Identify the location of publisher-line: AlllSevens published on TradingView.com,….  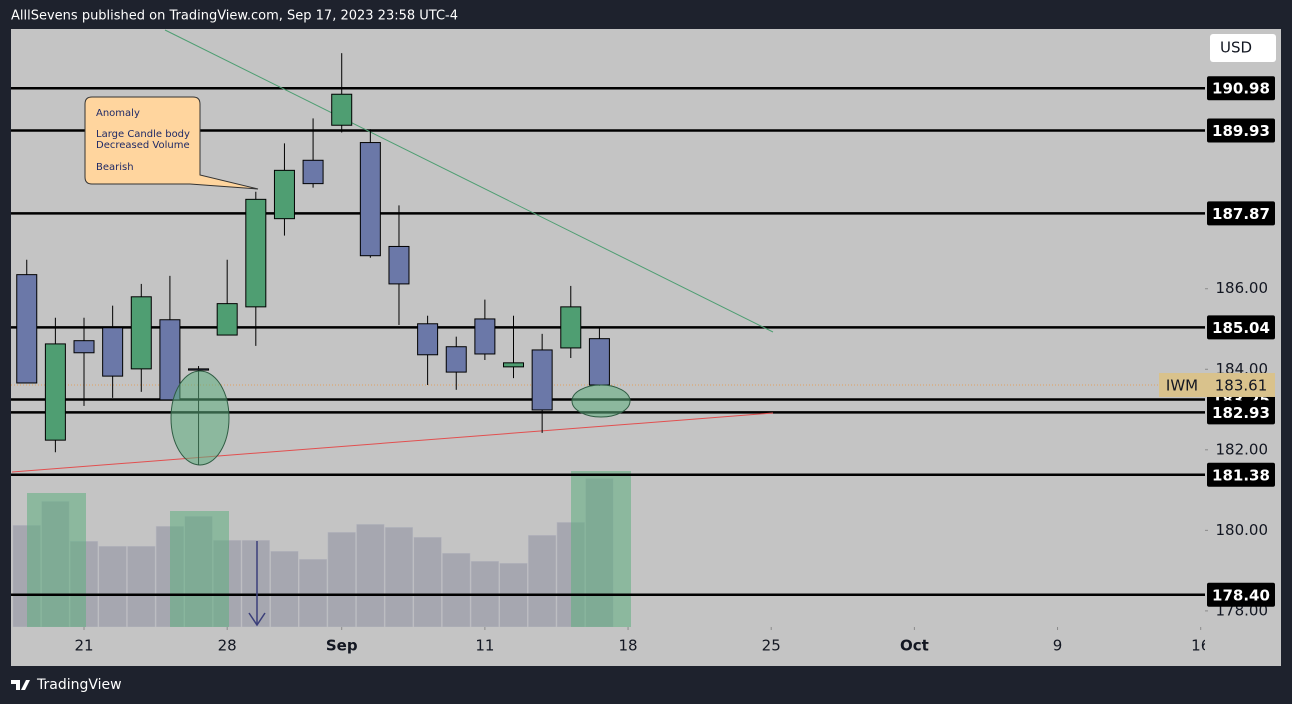
(234, 16).